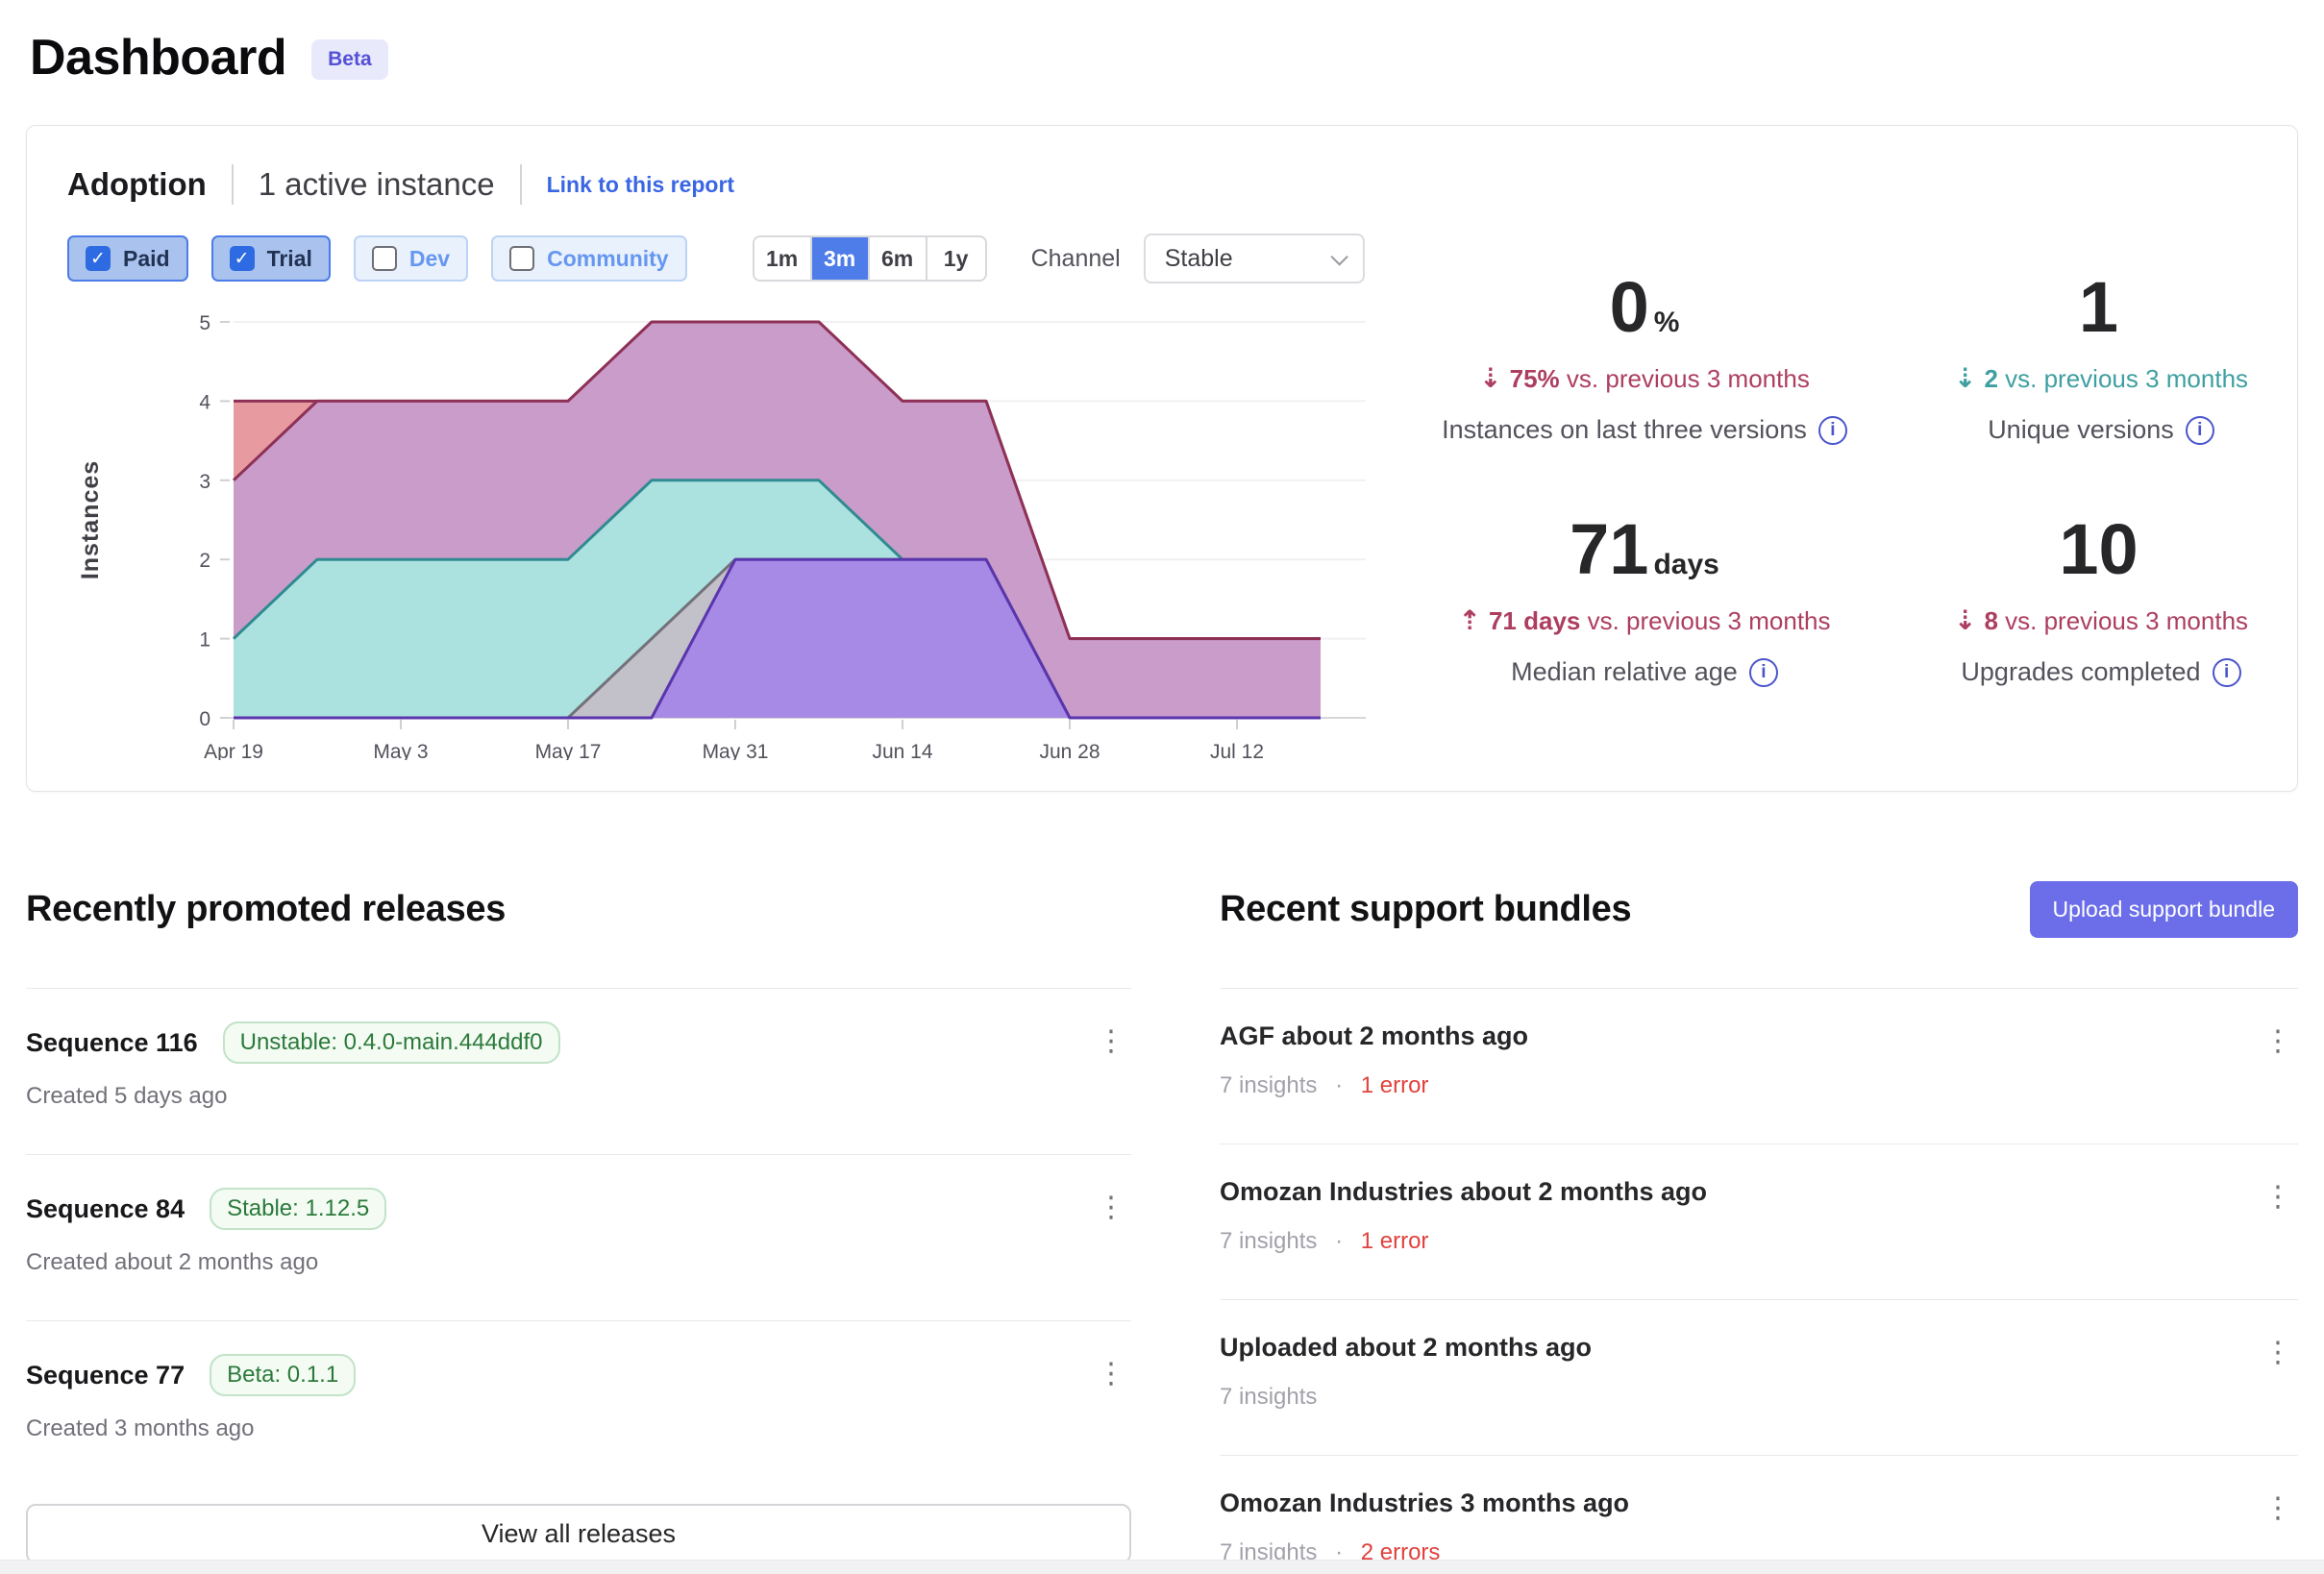  Describe the element at coordinates (956, 258) in the screenshot. I see `range-1y: 1y` at that location.